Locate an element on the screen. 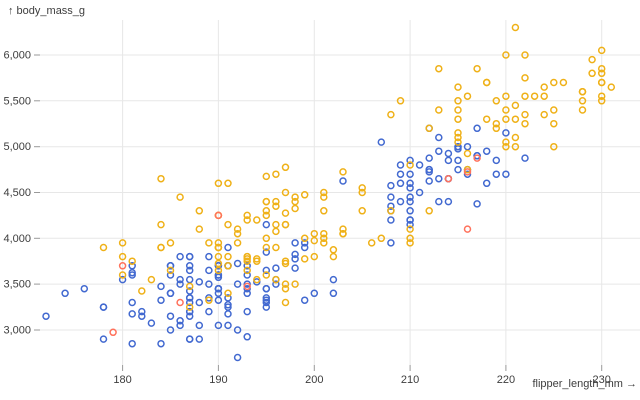  y-tick-label: 4,500 is located at coordinates (17, 193).